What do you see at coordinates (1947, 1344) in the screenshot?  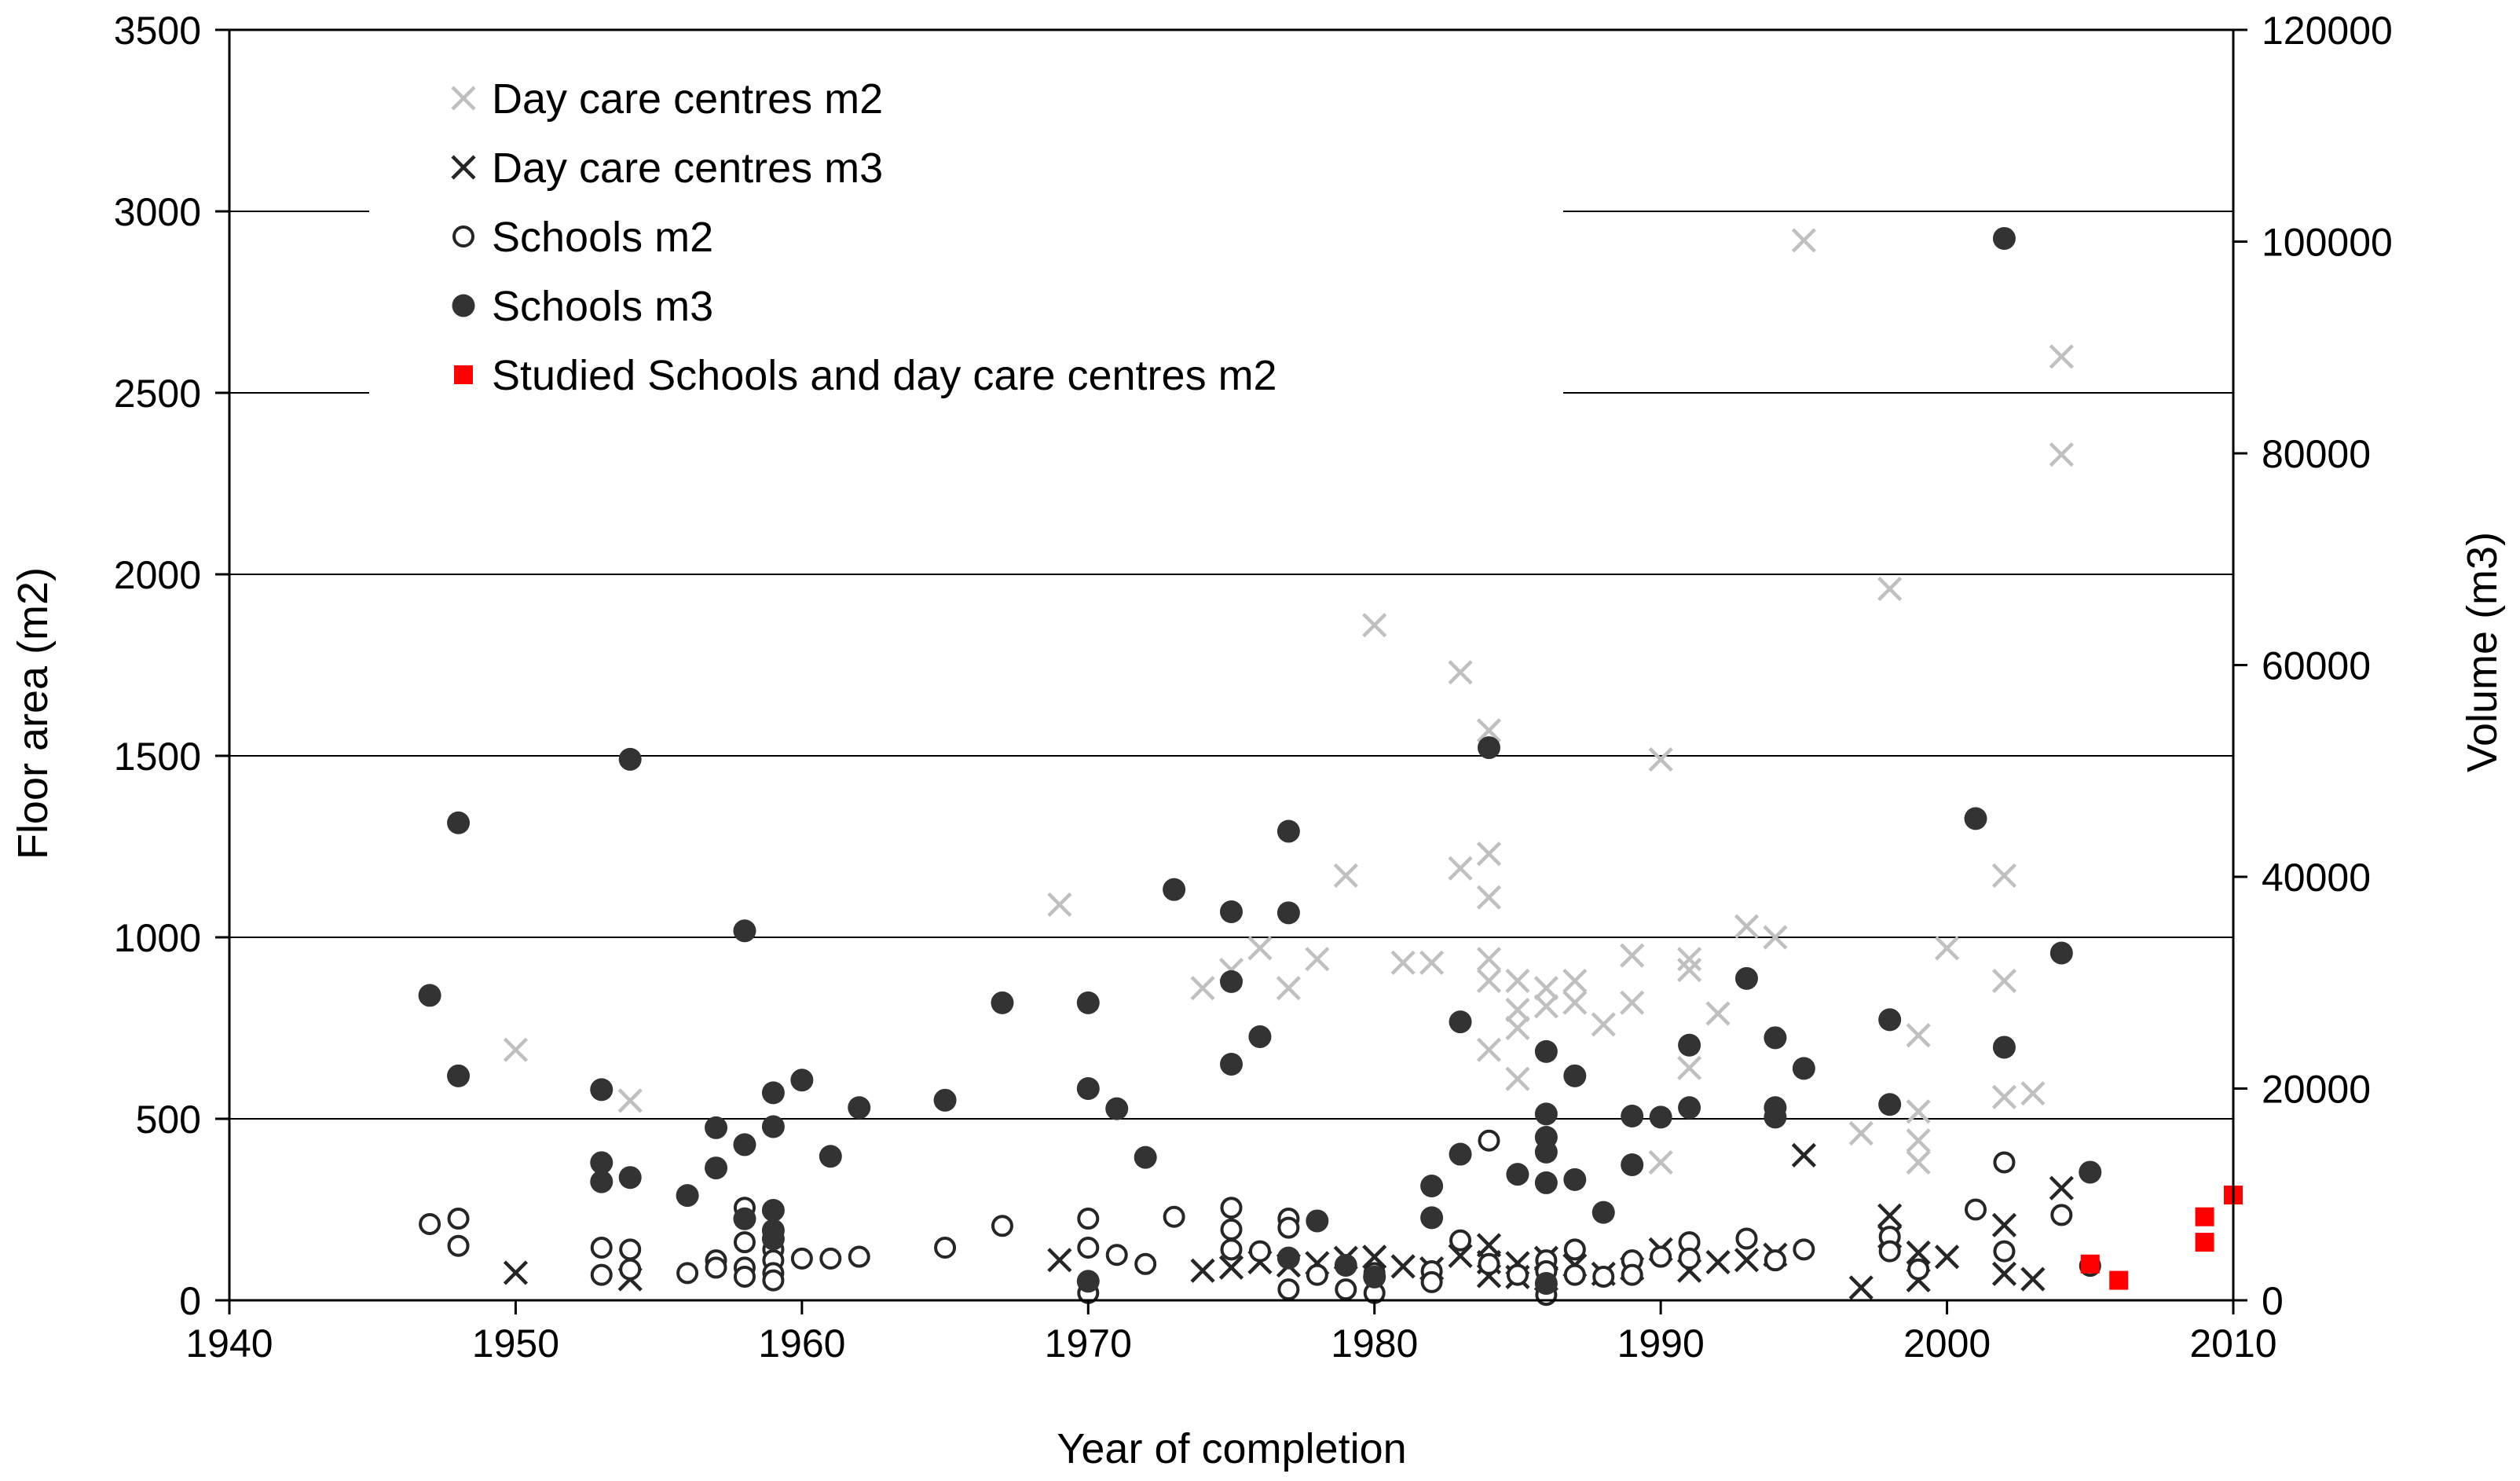 I see `x-tick-label: 2000` at bounding box center [1947, 1344].